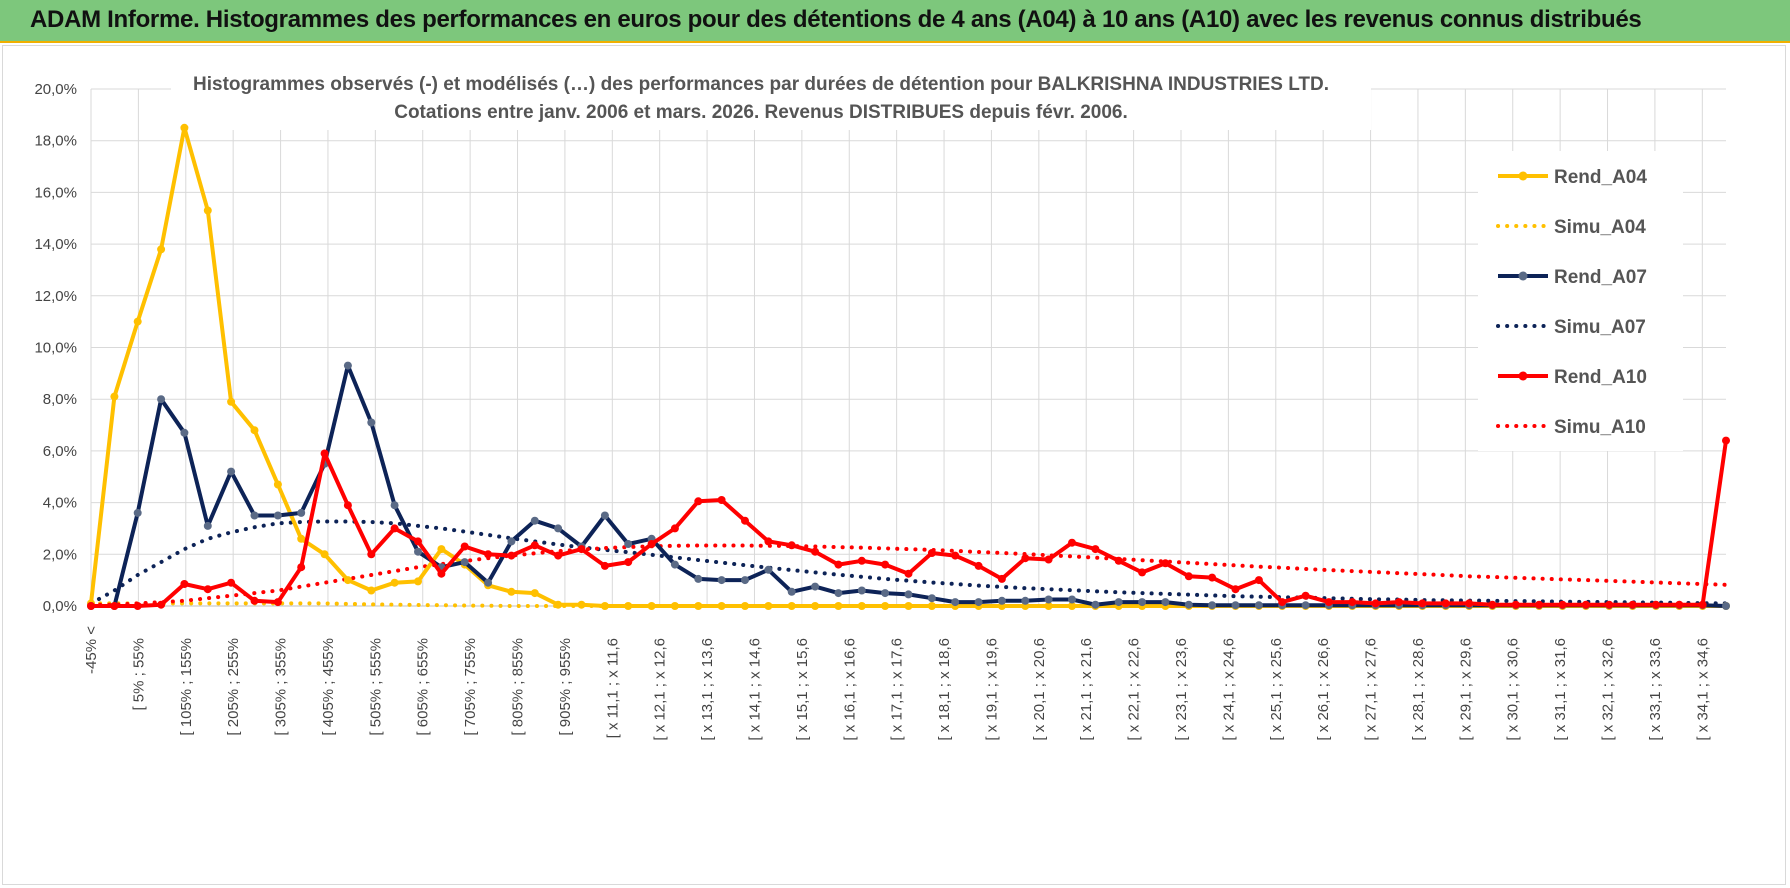 Image resolution: width=1790 pixels, height=888 pixels. What do you see at coordinates (1600, 277) in the screenshot?
I see `legend-label: Rend_A07` at bounding box center [1600, 277].